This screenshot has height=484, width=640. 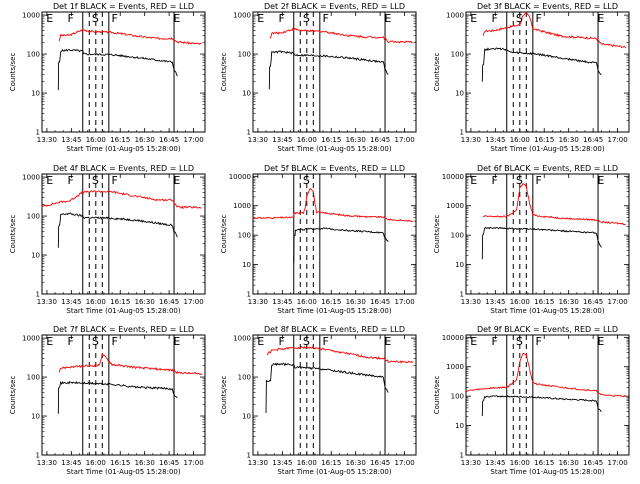 I want to click on y-tick-label: 10000, so click(x=453, y=338).